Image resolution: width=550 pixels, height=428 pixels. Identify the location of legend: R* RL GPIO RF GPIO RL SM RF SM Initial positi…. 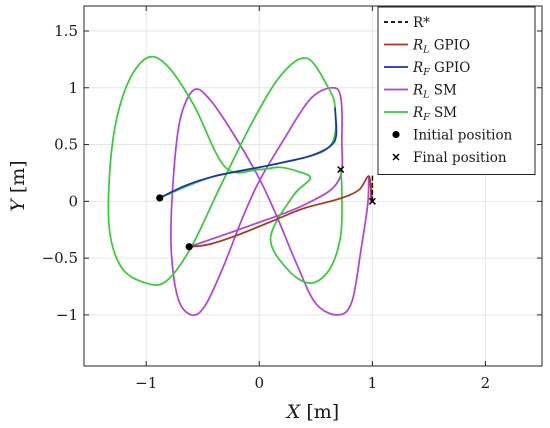
(456, 90).